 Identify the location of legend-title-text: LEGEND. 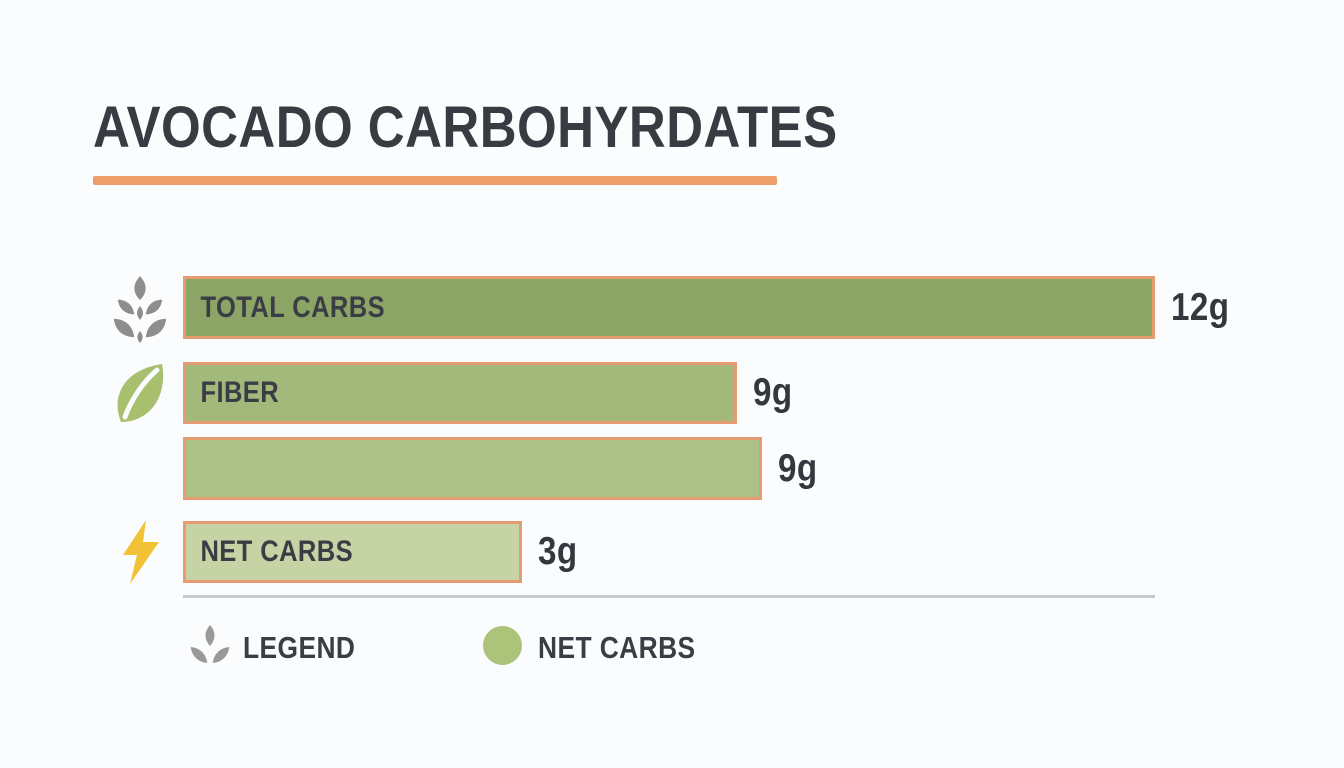
(299, 647).